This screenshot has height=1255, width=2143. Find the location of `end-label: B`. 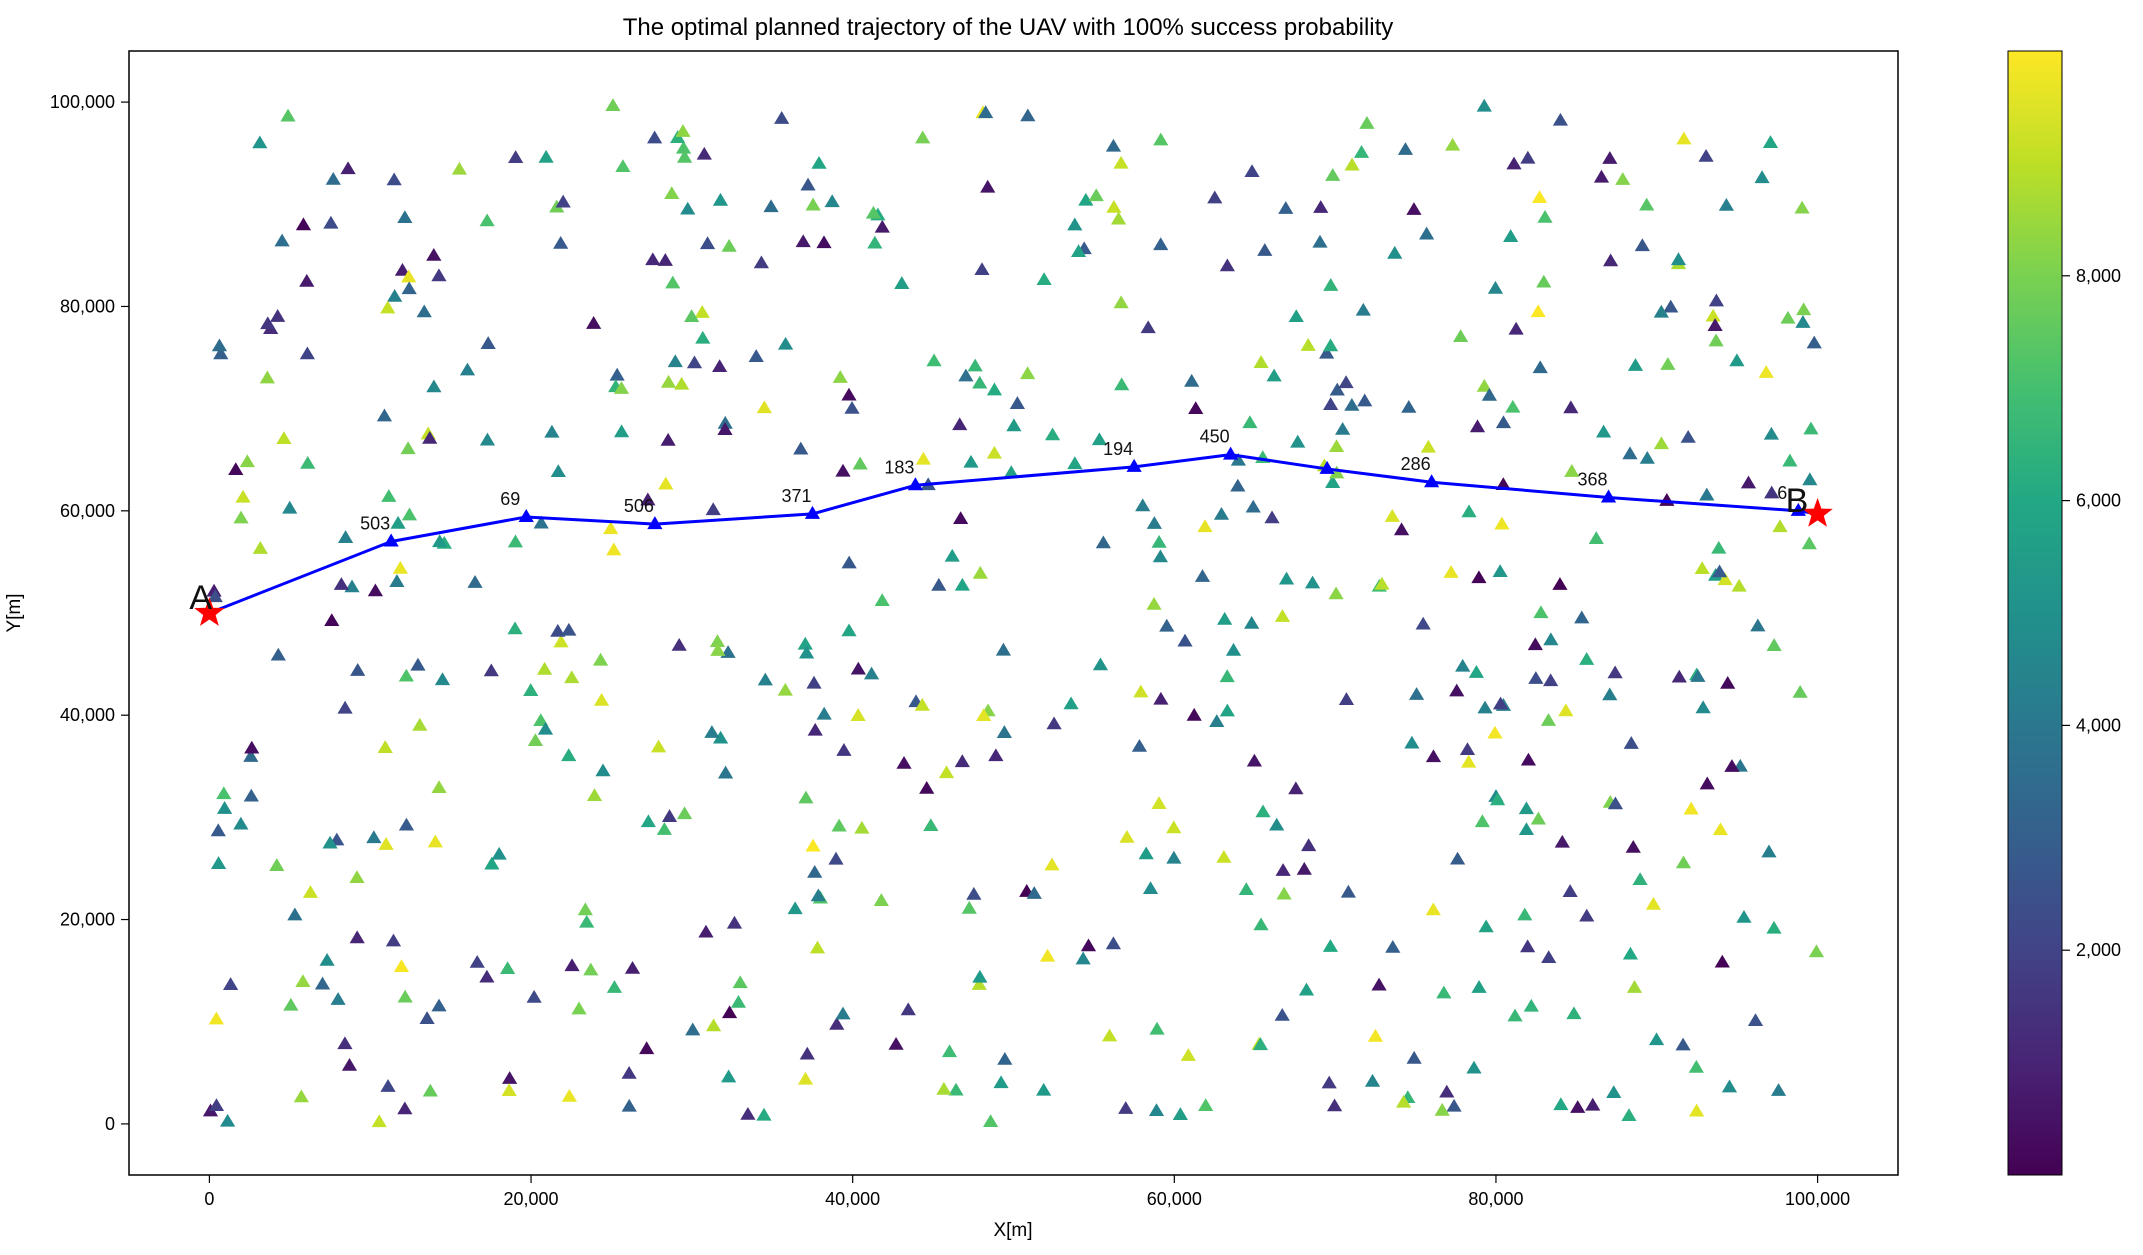

end-label: B is located at coordinates (1797, 501).